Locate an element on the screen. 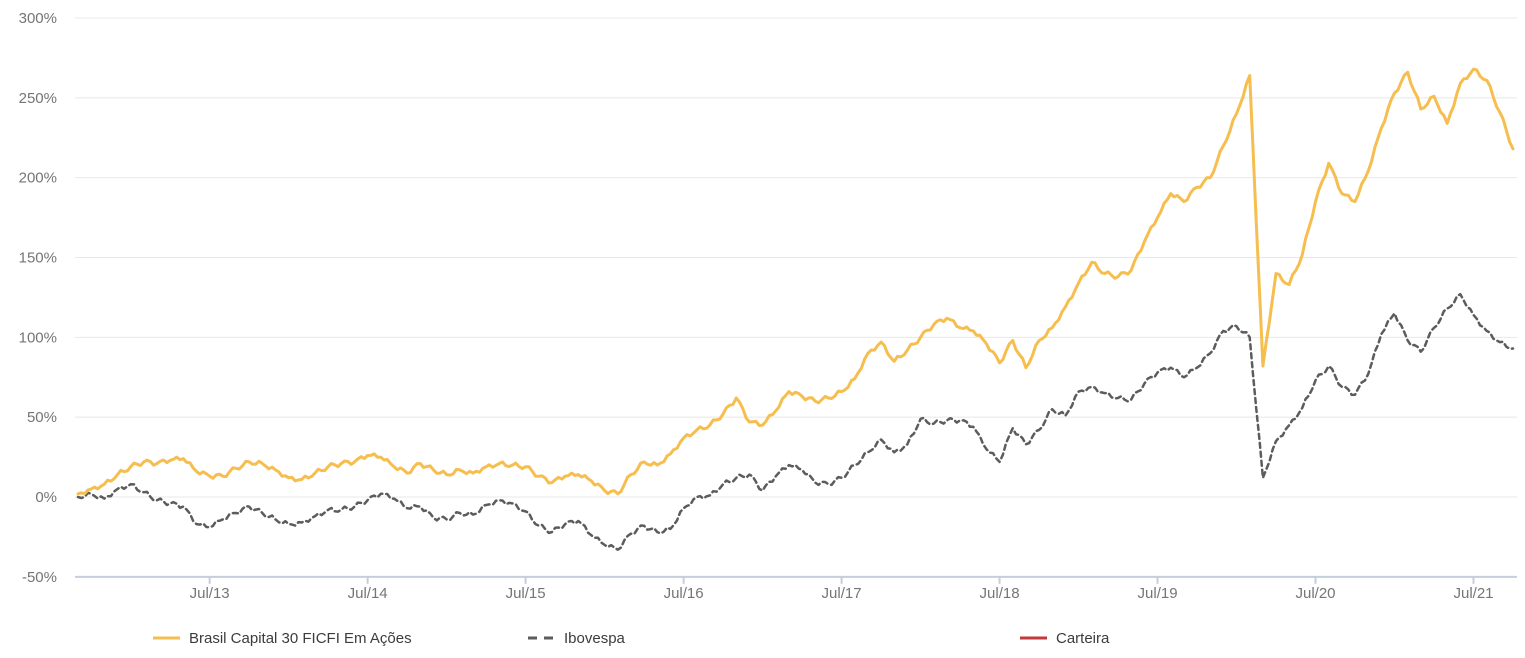 Image resolution: width=1525 pixels, height=658 pixels. x-tick-label: Jul/16 is located at coordinates (684, 593).